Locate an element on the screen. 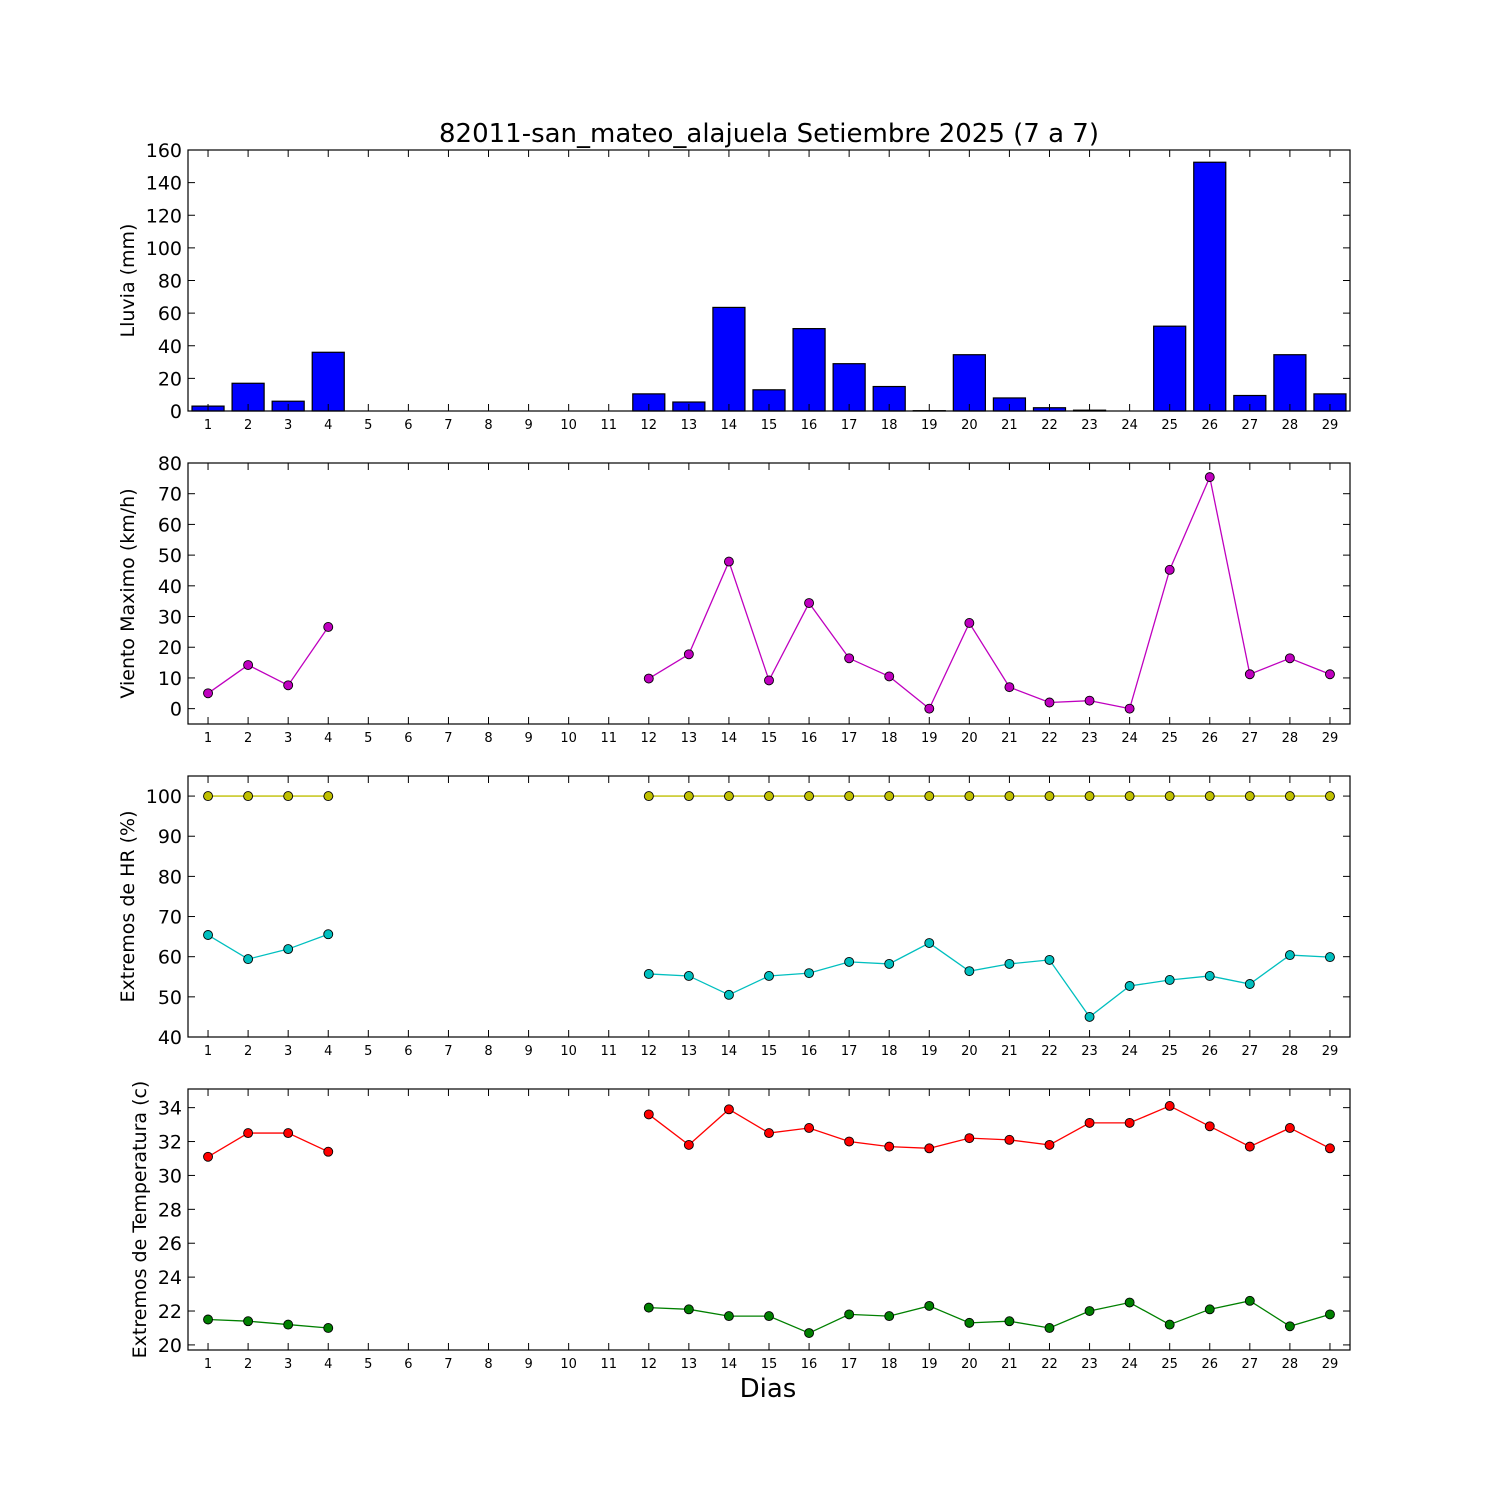 The height and width of the screenshot is (1504, 1500). y-tick-label: 24 is located at coordinates (170, 1278).